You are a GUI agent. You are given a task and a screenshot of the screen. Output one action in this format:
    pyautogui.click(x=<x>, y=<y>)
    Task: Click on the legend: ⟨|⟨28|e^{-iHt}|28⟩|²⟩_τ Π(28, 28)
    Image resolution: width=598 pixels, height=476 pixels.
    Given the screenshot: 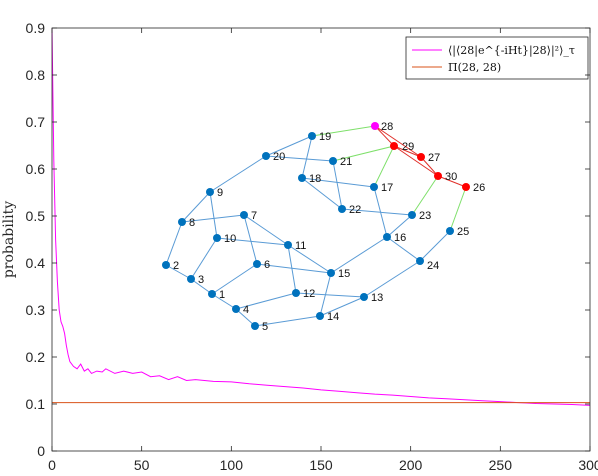 What is the action you would take?
    pyautogui.click(x=497, y=58)
    